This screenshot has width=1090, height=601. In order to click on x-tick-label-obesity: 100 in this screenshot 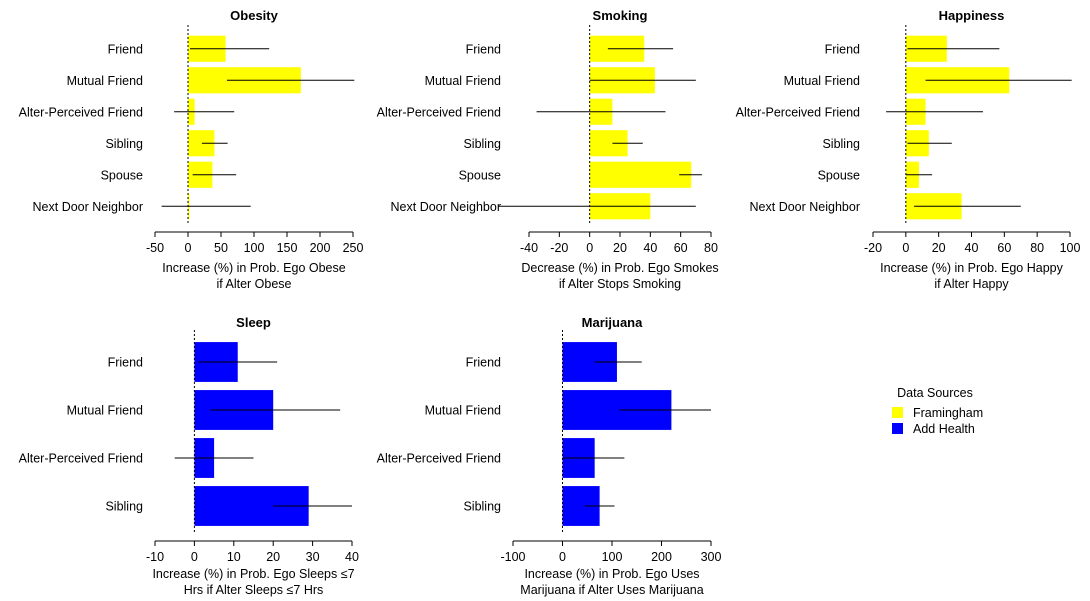, I will do `click(254, 248)`.